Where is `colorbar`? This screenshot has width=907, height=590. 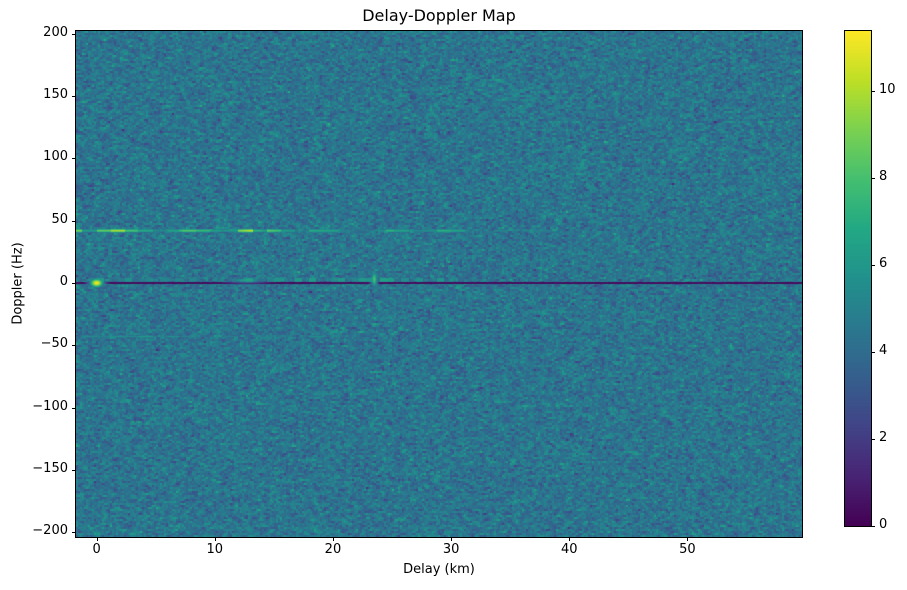 colorbar is located at coordinates (858, 278).